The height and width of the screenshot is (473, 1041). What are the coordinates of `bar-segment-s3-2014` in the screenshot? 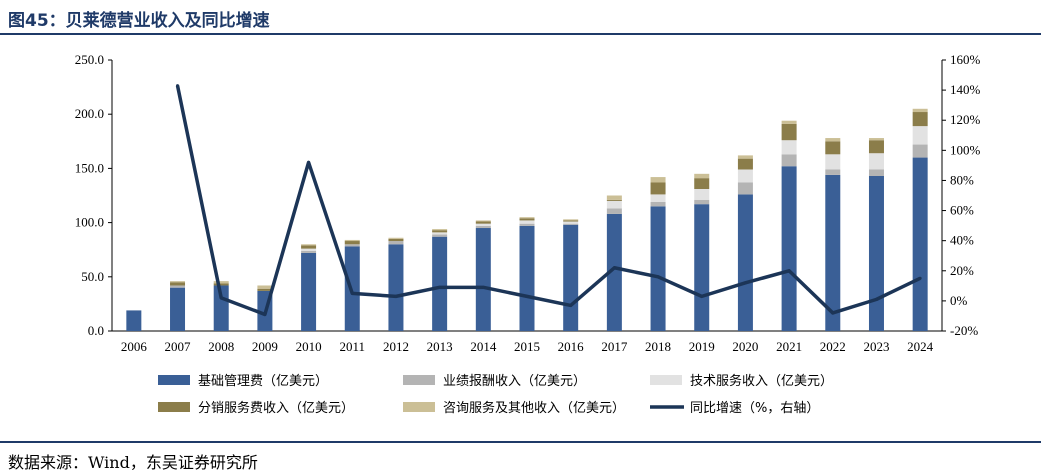 It's located at (483, 222).